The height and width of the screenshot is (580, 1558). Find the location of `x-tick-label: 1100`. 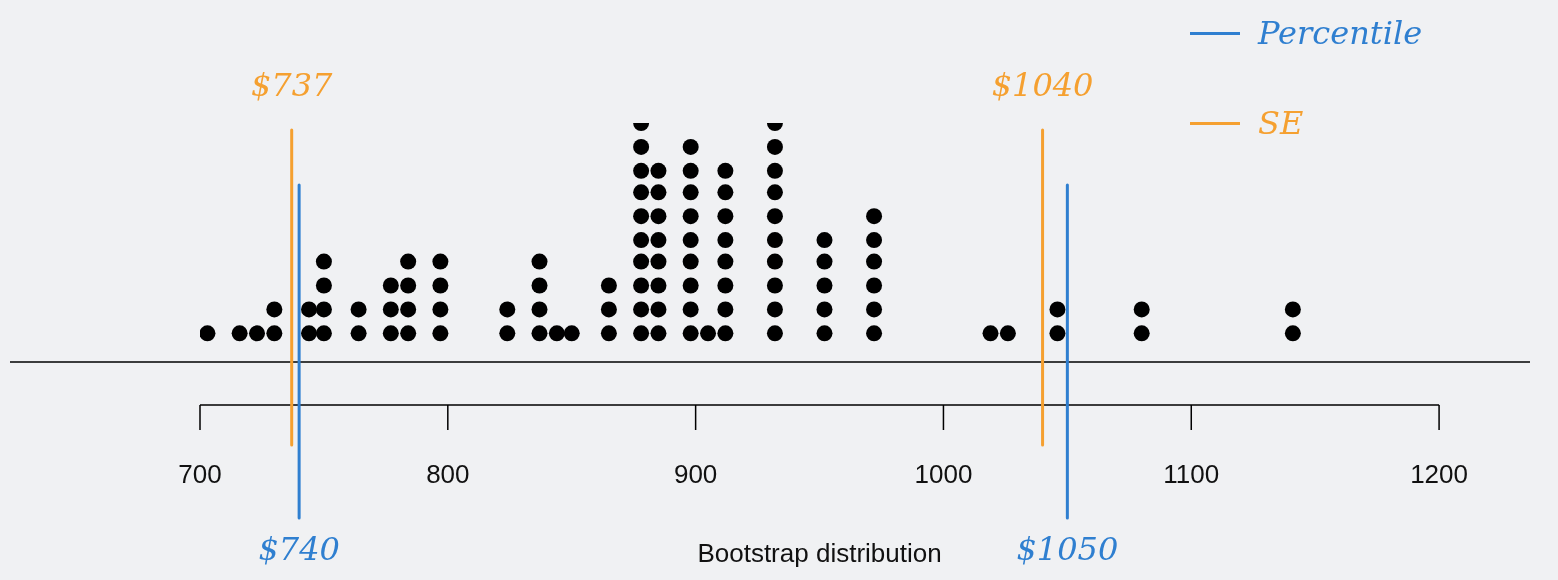

x-tick-label: 1100 is located at coordinates (1191, 473).